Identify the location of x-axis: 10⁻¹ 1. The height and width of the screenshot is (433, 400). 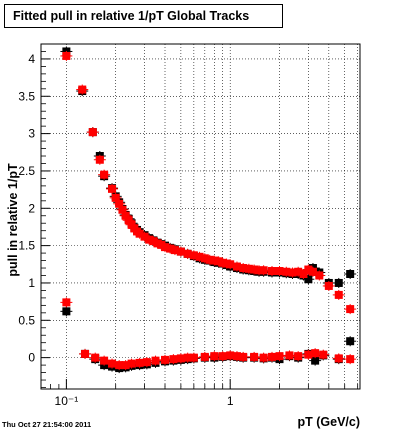
(199, 393).